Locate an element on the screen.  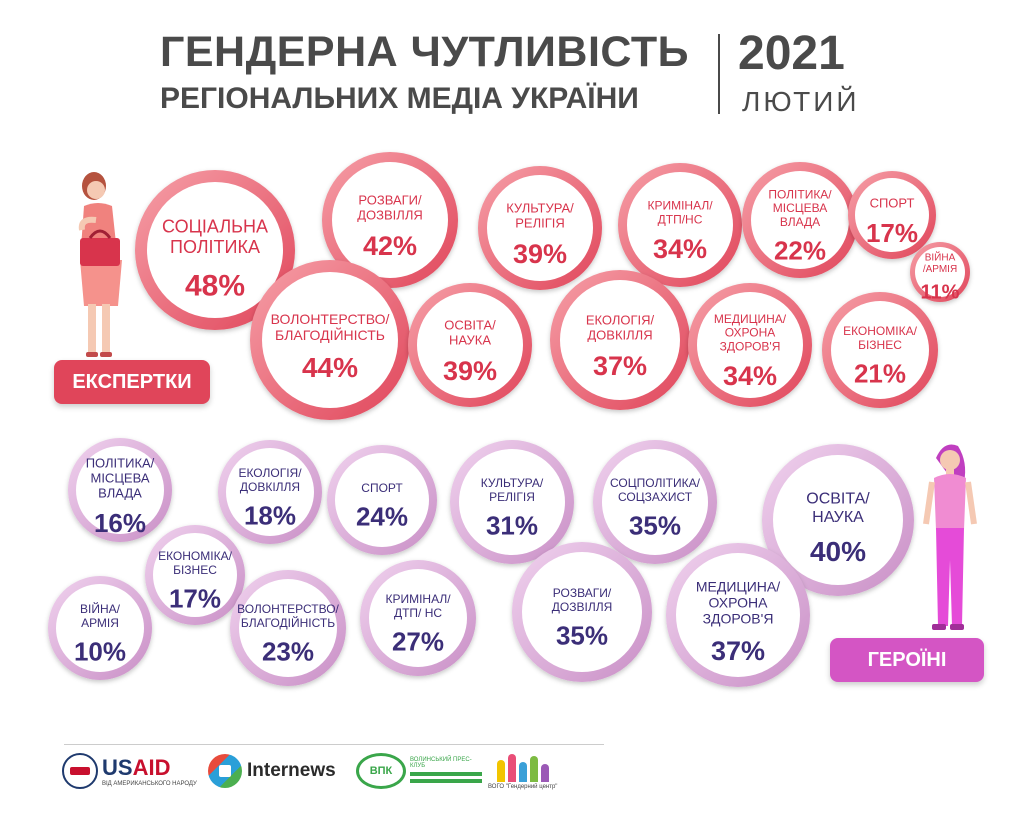
experts-bubble-label: СОЦІАЛЬНА is located at coordinates (215, 226).